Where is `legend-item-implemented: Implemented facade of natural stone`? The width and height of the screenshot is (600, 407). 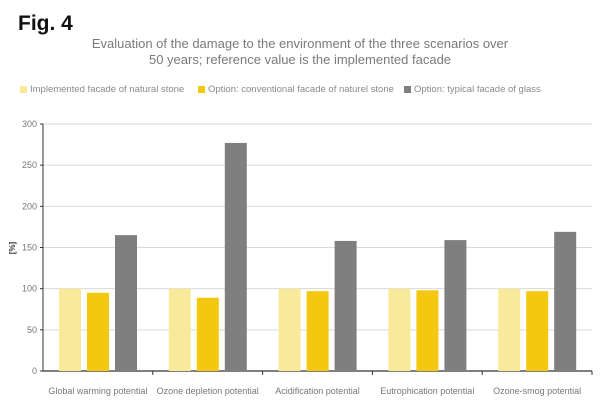
legend-item-implemented: Implemented facade of natural stone is located at coordinates (102, 89).